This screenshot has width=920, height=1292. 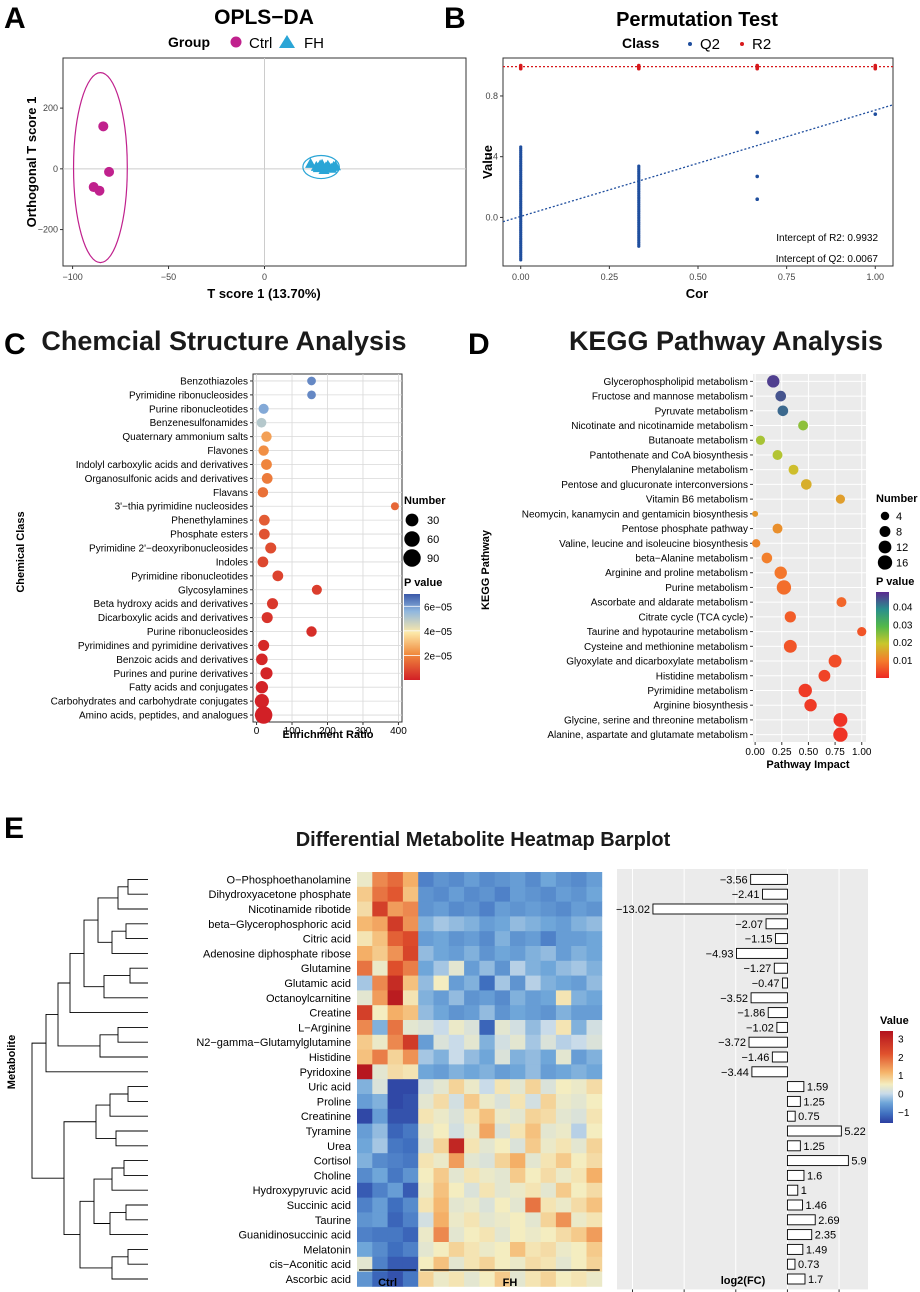 What do you see at coordinates (693, 617) in the screenshot?
I see `category-label: Citrate cycle (TCA cycle)` at bounding box center [693, 617].